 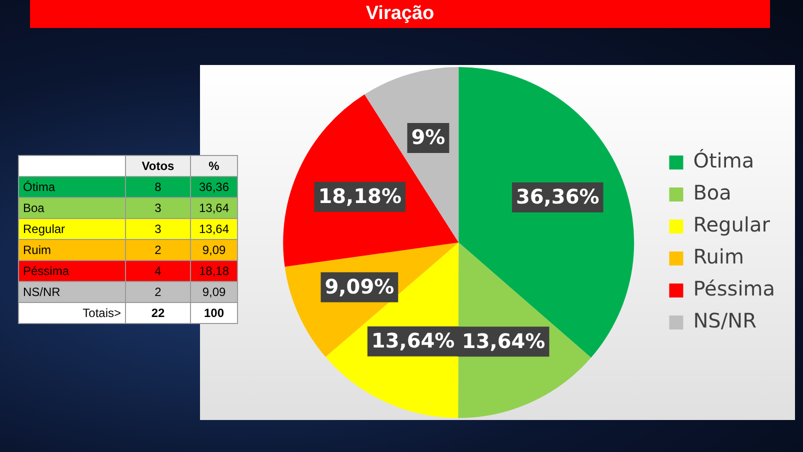 What do you see at coordinates (718, 256) in the screenshot?
I see `legend-label: Ruim` at bounding box center [718, 256].